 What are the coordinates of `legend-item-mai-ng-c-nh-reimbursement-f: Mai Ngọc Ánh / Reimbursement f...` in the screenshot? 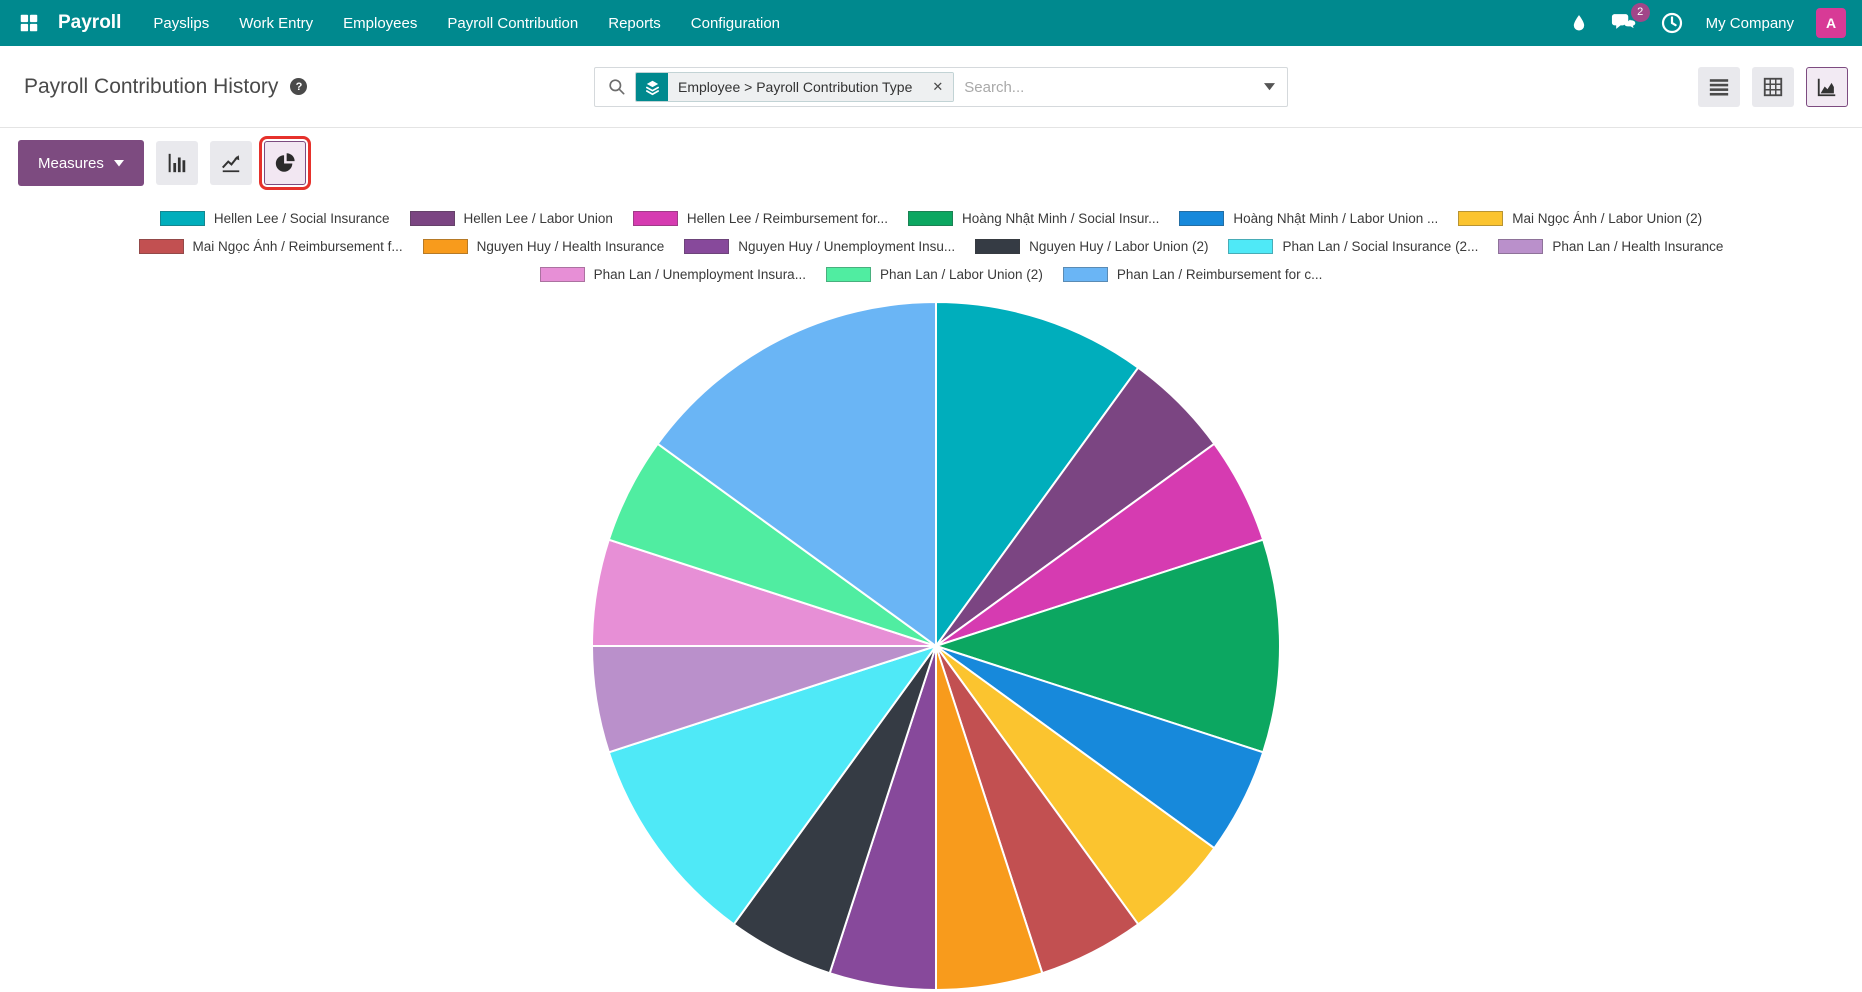 It's located at (270, 246).